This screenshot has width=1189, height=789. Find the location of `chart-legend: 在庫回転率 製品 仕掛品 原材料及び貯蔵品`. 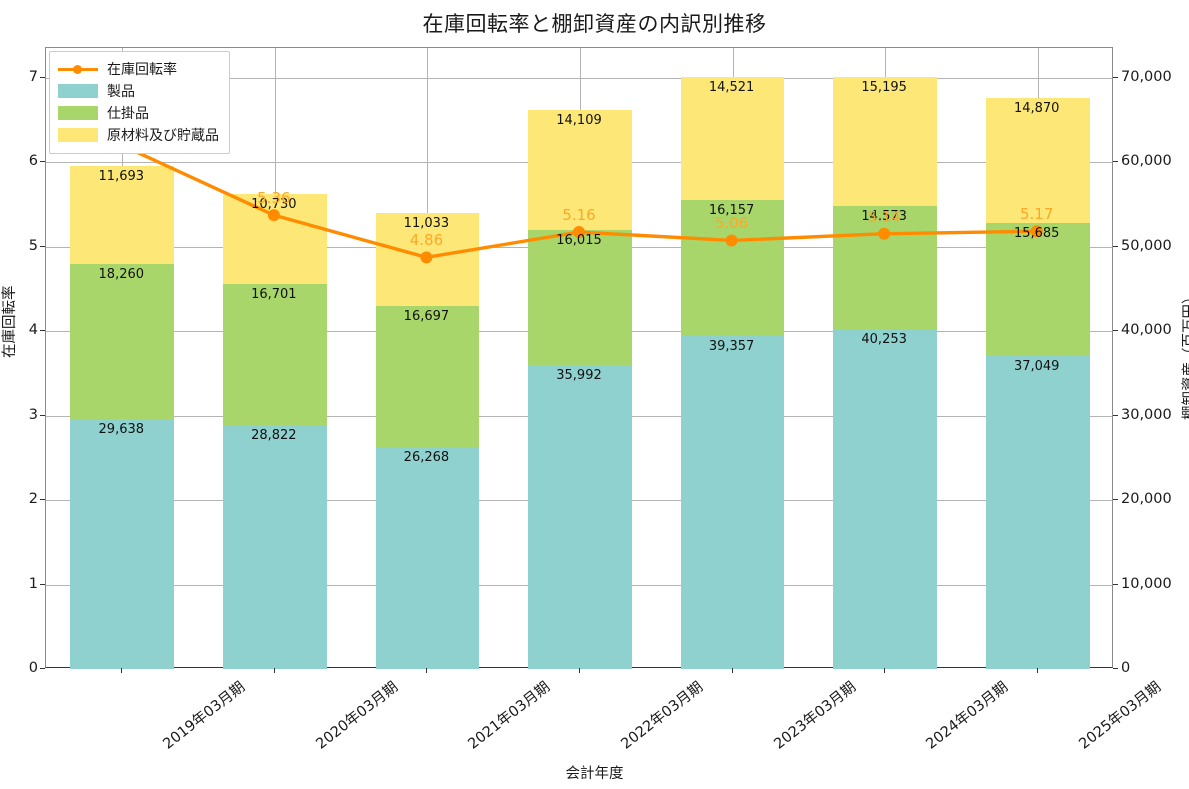

chart-legend: 在庫回転率 製品 仕掛品 原材料及び貯蔵品 is located at coordinates (139, 102).